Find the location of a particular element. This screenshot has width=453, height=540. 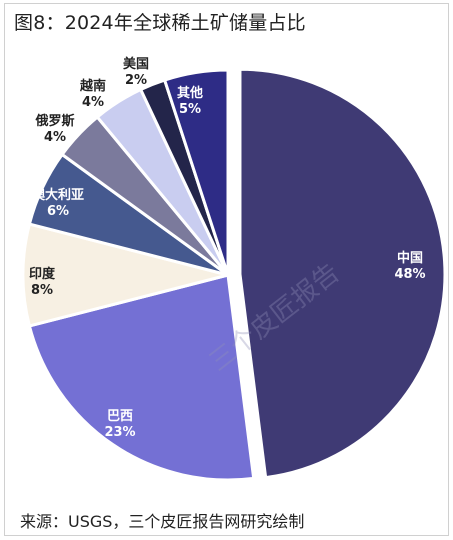

slice-value-label-7: 5% is located at coordinates (190, 109).